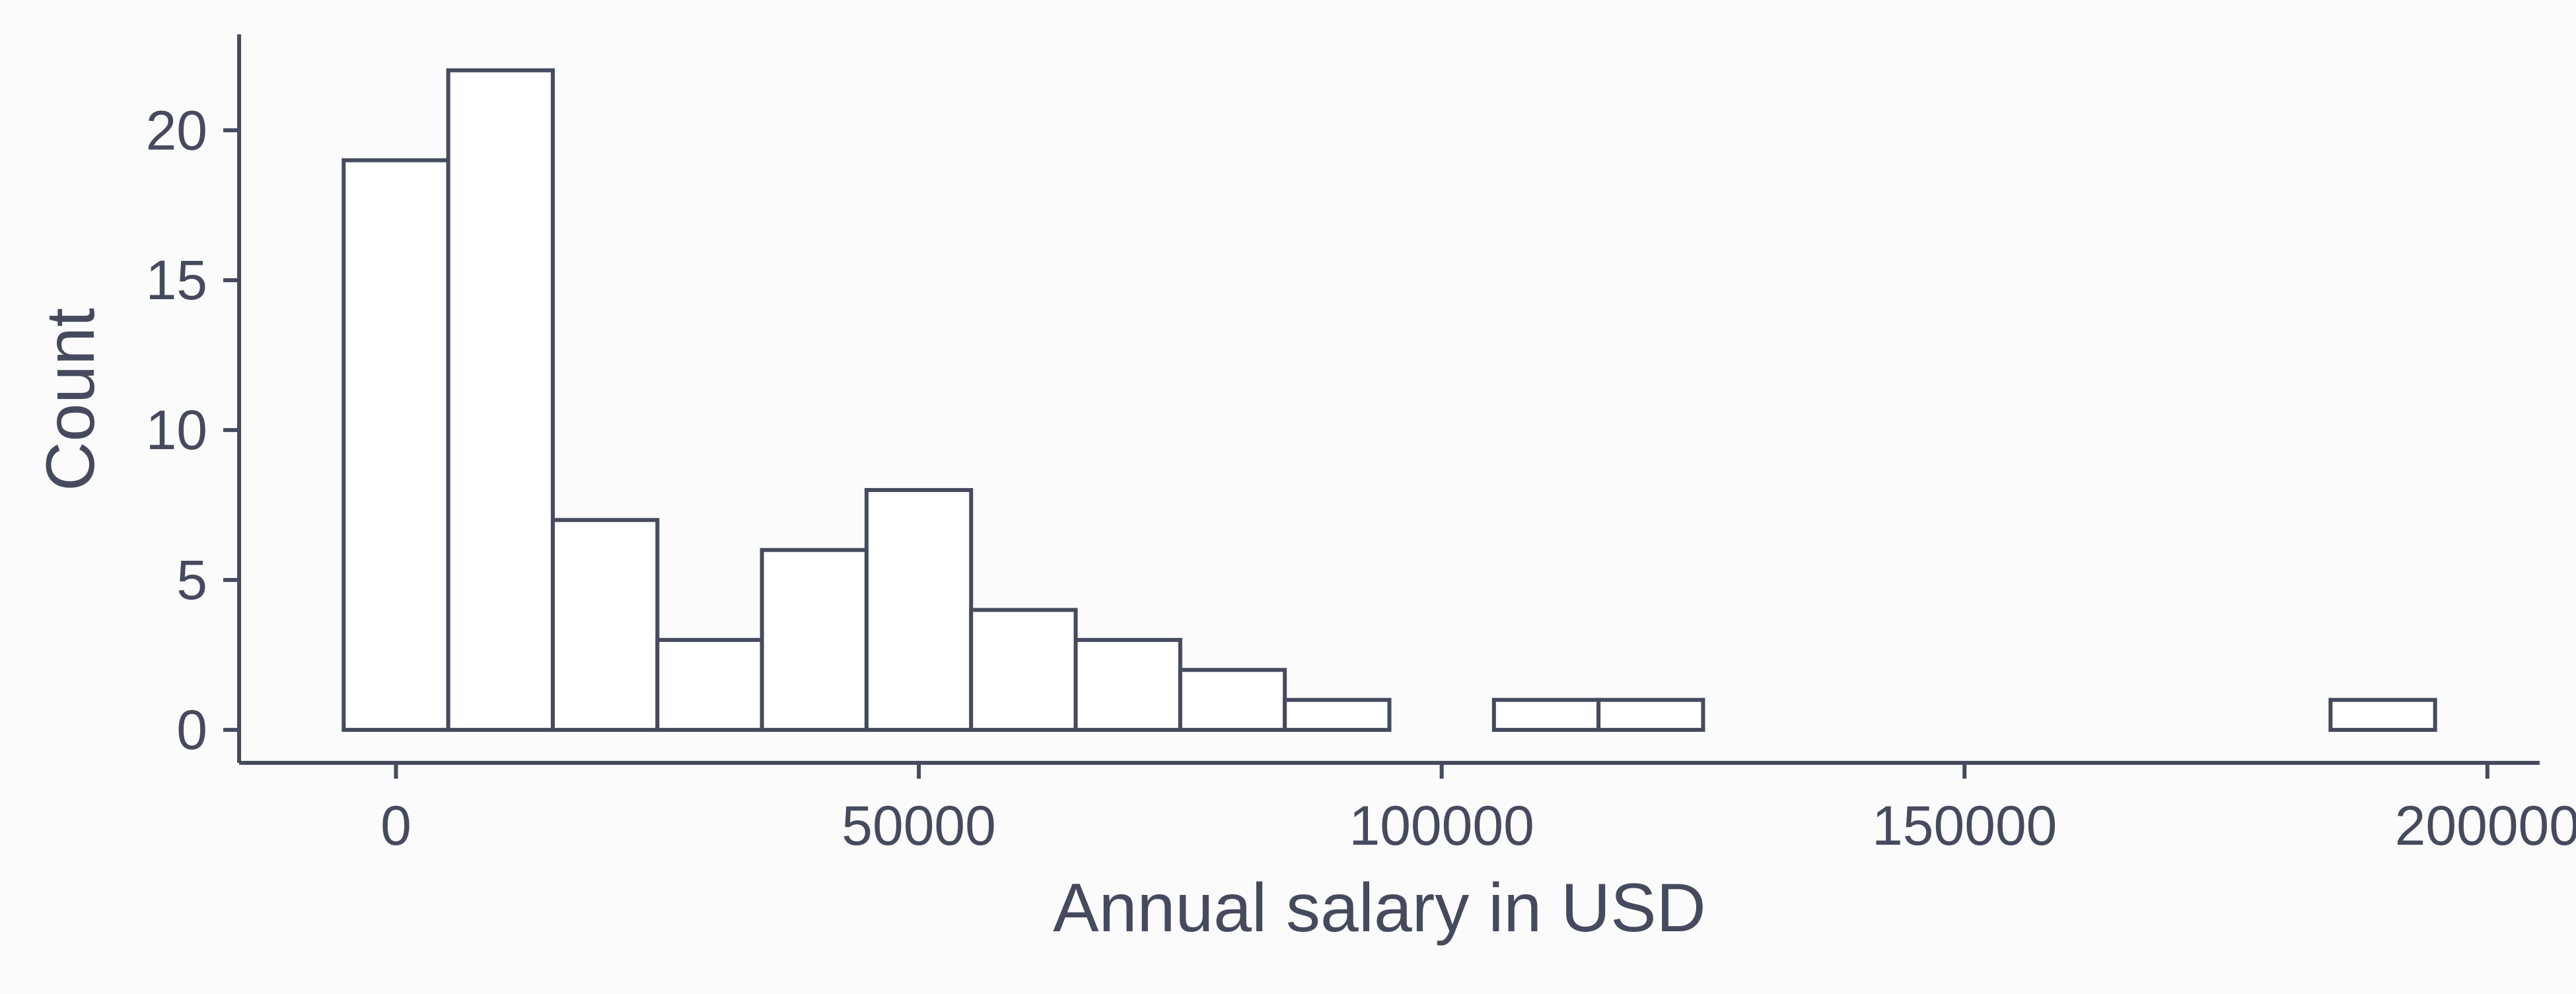 This screenshot has height=994, width=2576. Describe the element at coordinates (918, 826) in the screenshot. I see `x-tick-label-1: 50000` at that location.